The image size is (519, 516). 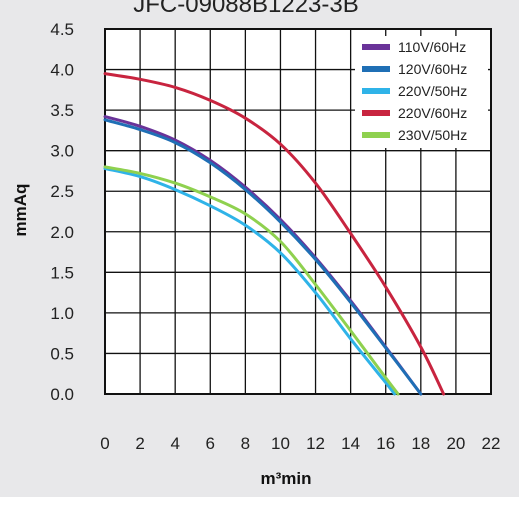 What do you see at coordinates (376, 135) in the screenshot?
I see `legend-swatch-230v-50hz` at bounding box center [376, 135].